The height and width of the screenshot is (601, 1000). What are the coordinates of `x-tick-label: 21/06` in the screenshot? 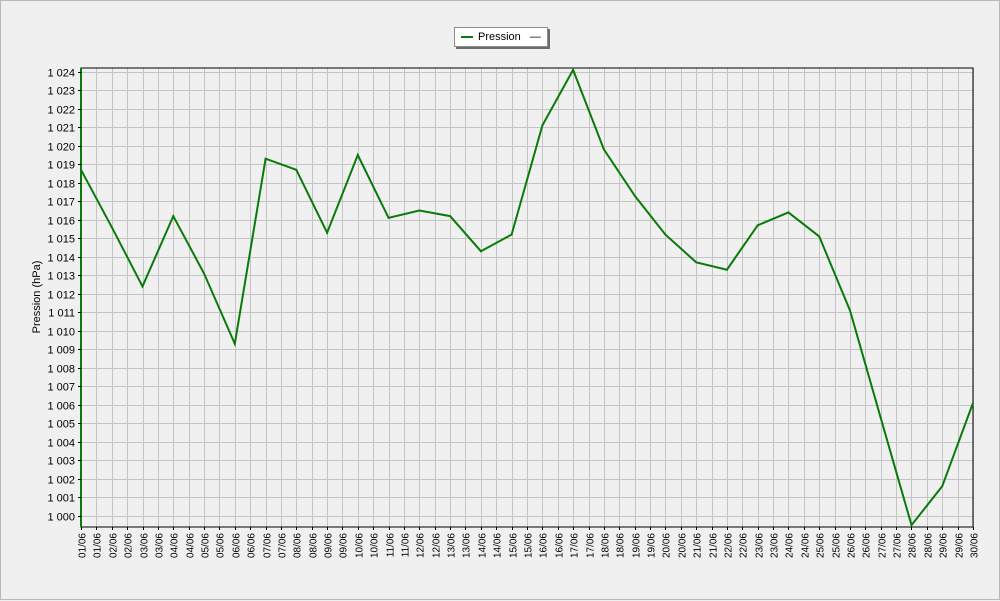 It's located at (714, 545).